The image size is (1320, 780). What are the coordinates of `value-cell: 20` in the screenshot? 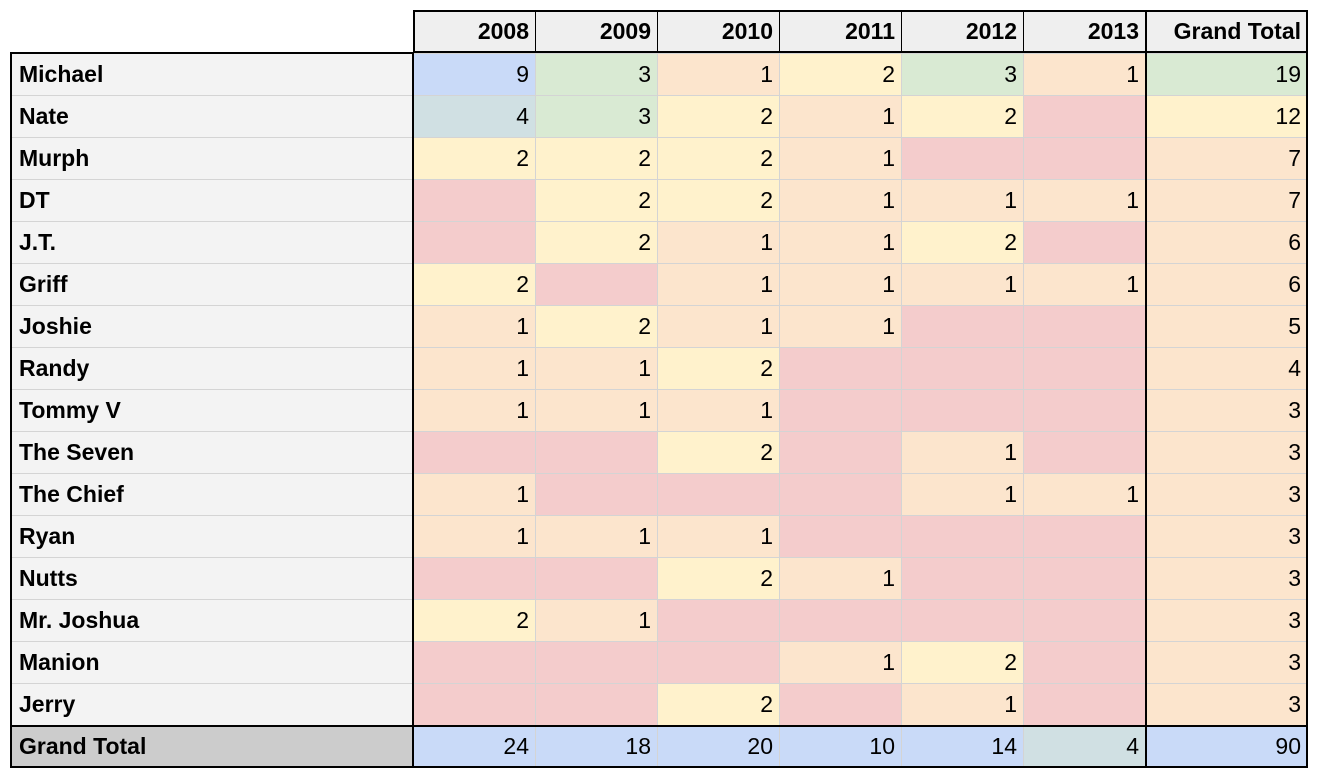 It's located at (718, 746).